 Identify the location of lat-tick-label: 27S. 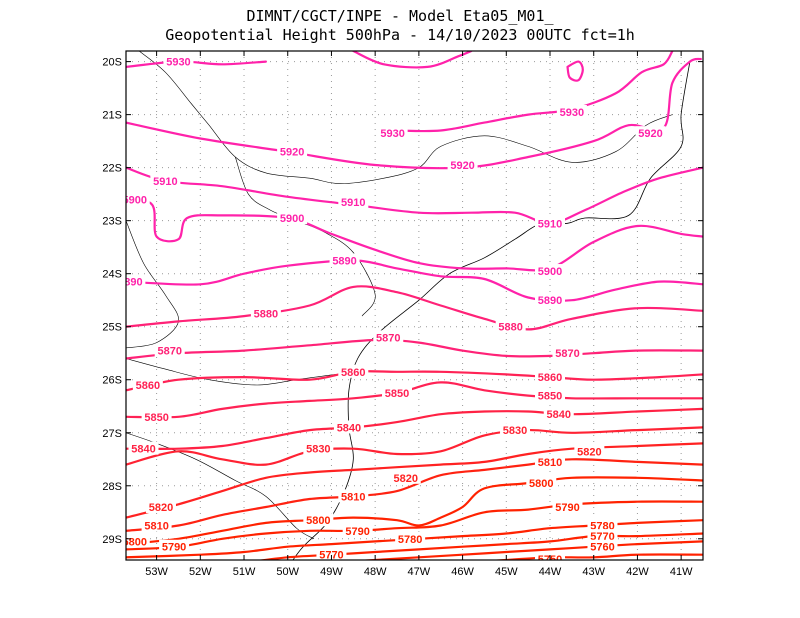
(112, 434).